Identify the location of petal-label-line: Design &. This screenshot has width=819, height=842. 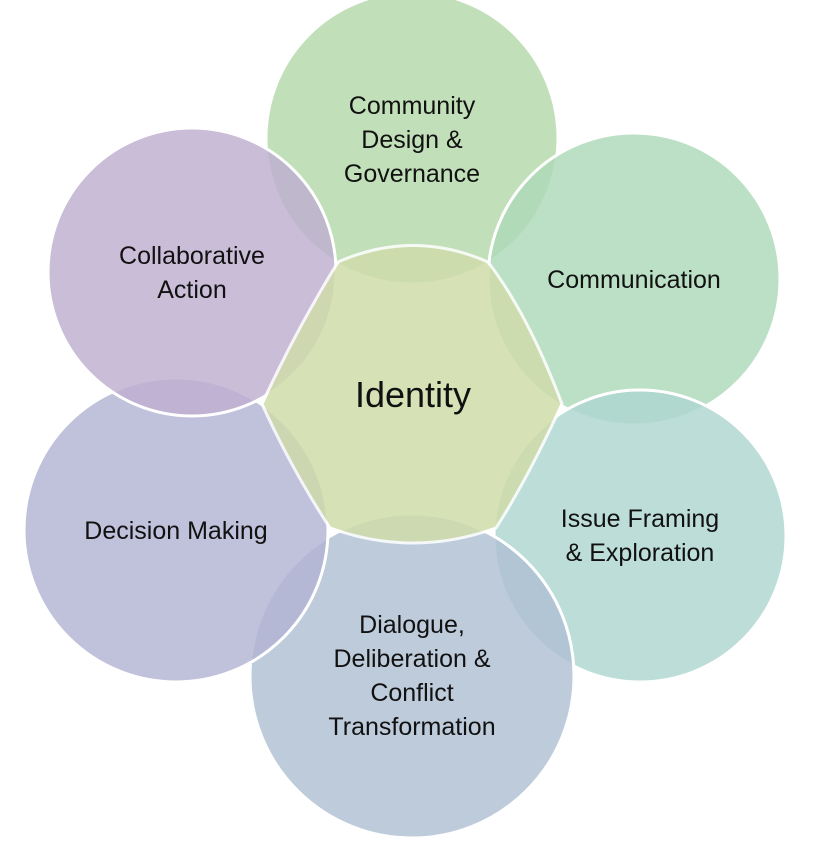
(412, 140).